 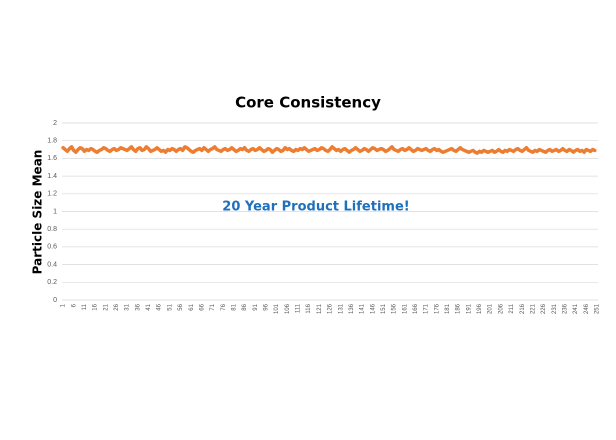 What do you see at coordinates (533, 308) in the screenshot?
I see `x-tick-label: 221` at bounding box center [533, 308].